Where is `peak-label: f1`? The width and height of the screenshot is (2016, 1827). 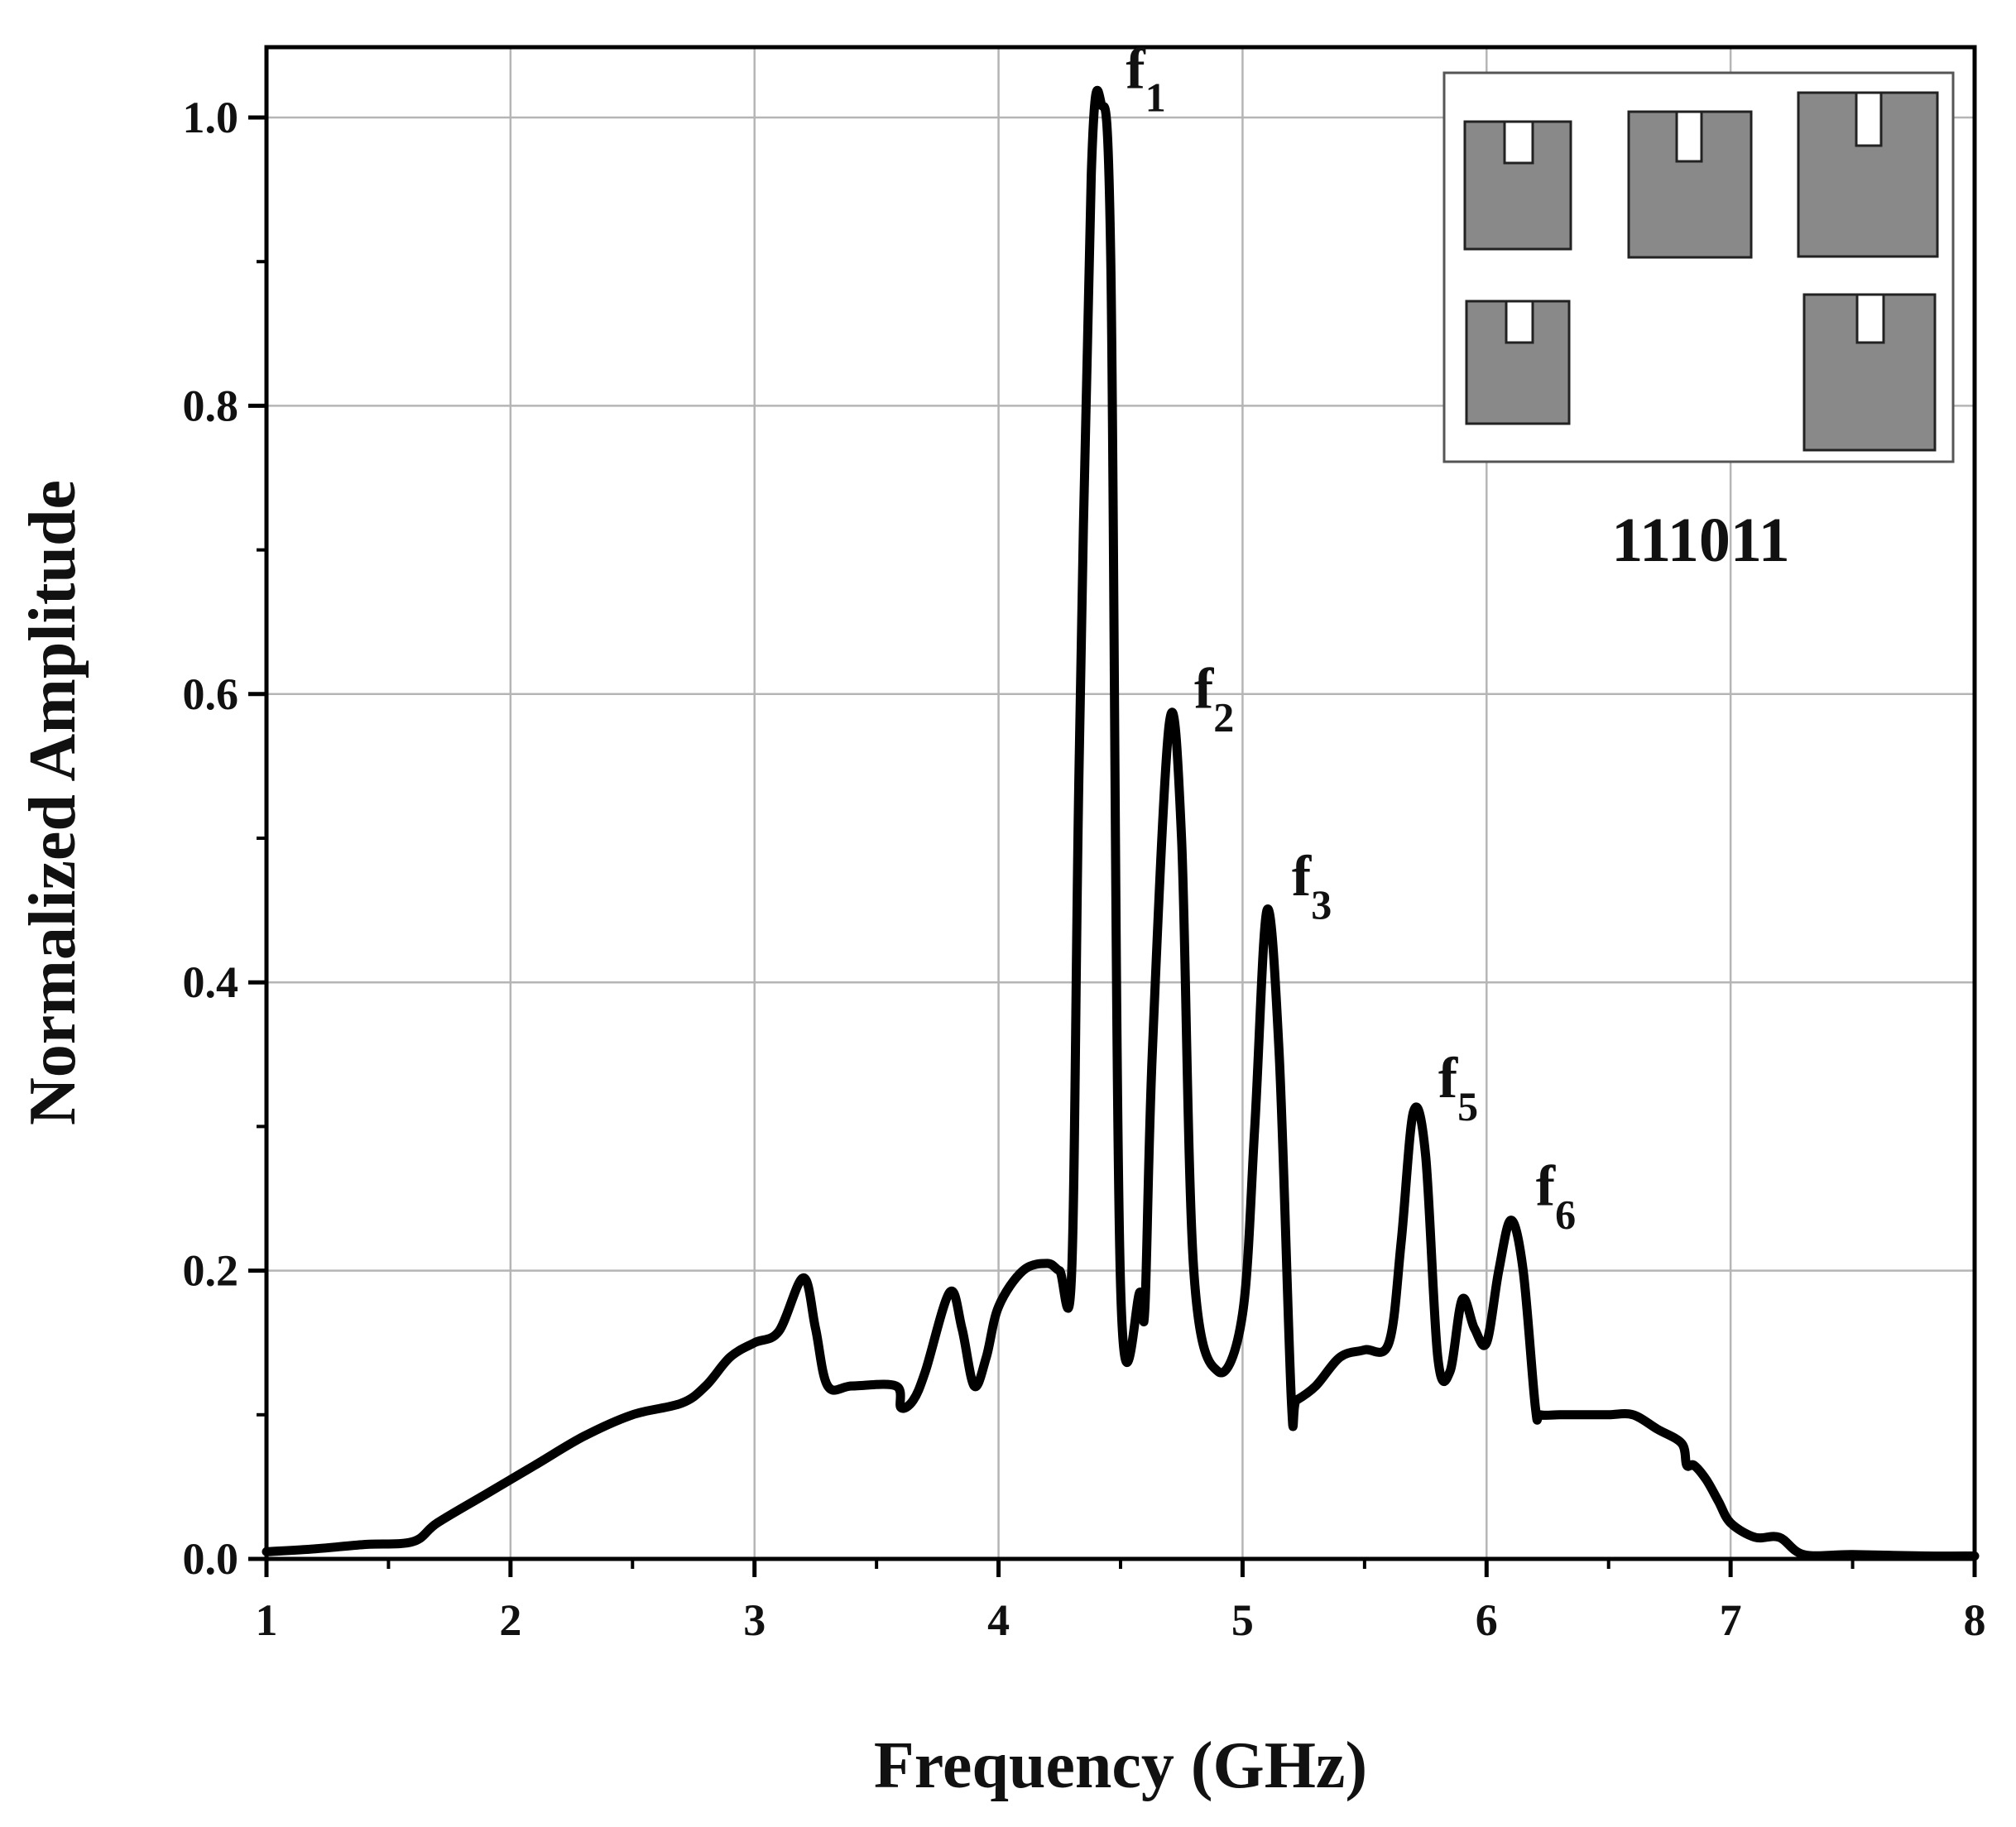 peak-label: f1 is located at coordinates (1145, 79).